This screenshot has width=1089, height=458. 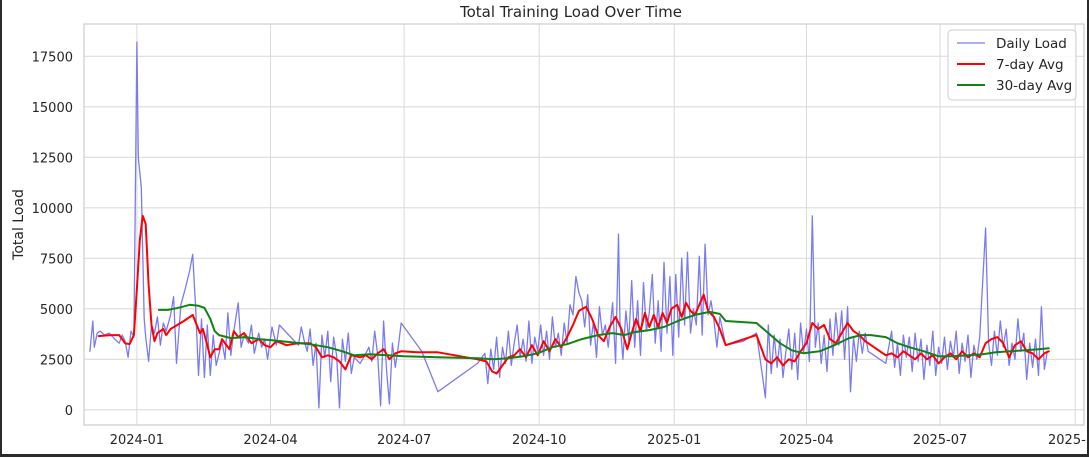 I want to click on x-tick-label: 2025-07, so click(x=940, y=440).